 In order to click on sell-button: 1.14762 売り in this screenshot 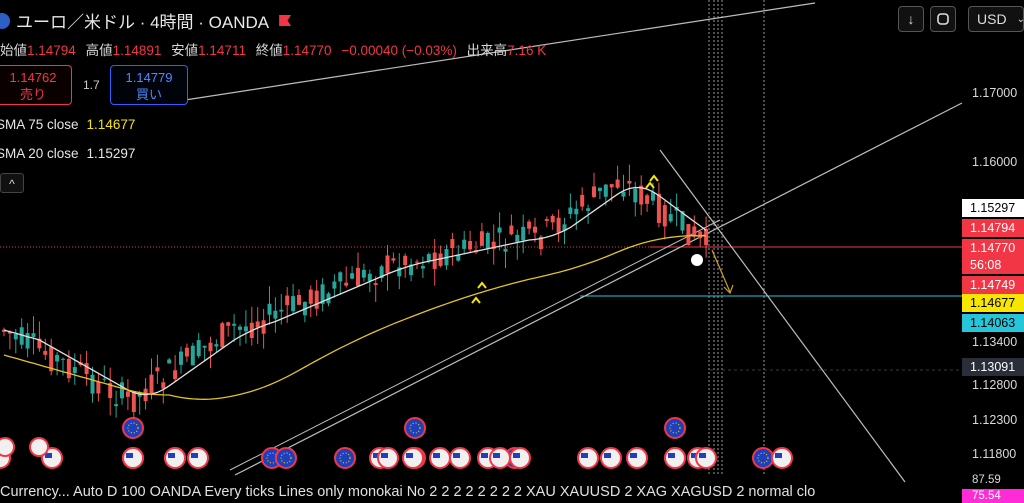, I will do `click(36, 85)`.